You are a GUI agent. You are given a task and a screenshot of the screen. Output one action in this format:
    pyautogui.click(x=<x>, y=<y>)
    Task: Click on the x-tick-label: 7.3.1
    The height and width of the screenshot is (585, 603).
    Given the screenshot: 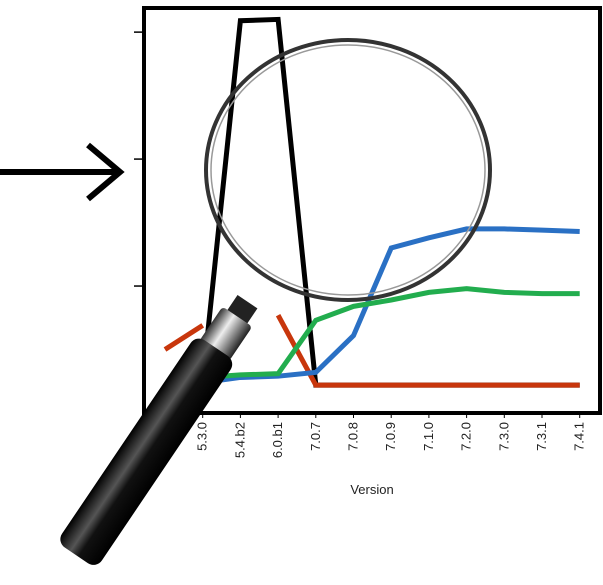 What is the action you would take?
    pyautogui.click(x=541, y=436)
    